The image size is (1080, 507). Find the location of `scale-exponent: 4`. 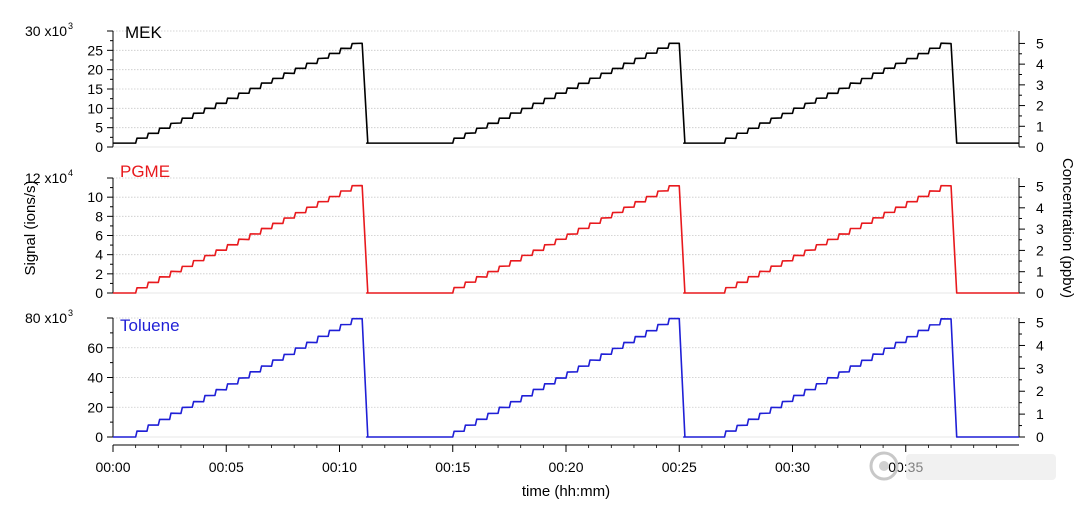

scale-exponent: 4 is located at coordinates (70, 173).